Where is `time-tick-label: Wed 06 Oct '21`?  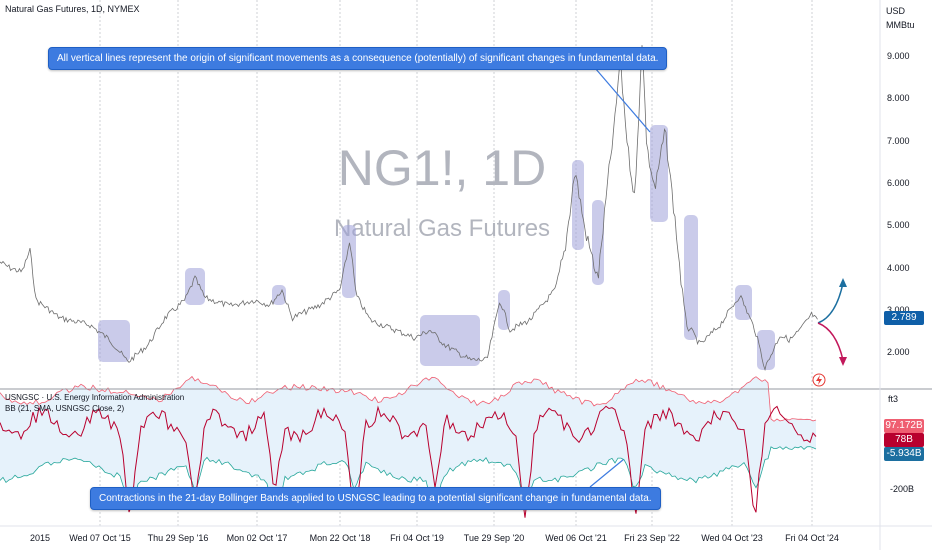 time-tick-label: Wed 06 Oct '21 is located at coordinates (576, 538).